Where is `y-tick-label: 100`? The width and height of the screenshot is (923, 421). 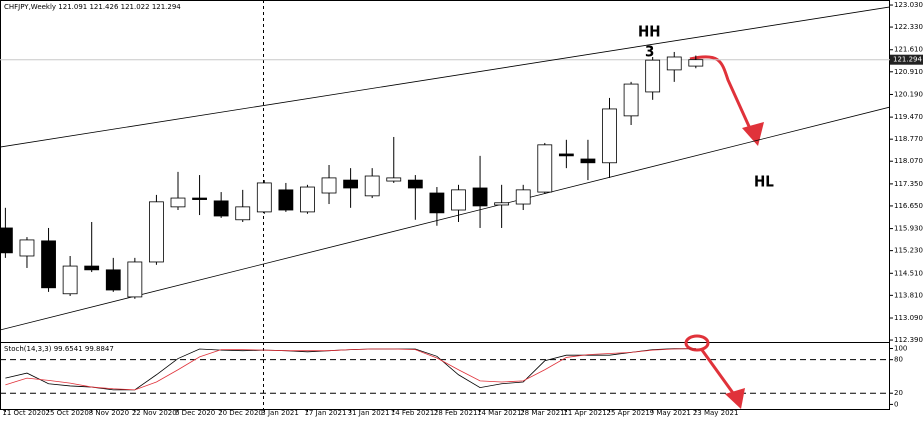
y-tick-label: 100 is located at coordinates (900, 348).